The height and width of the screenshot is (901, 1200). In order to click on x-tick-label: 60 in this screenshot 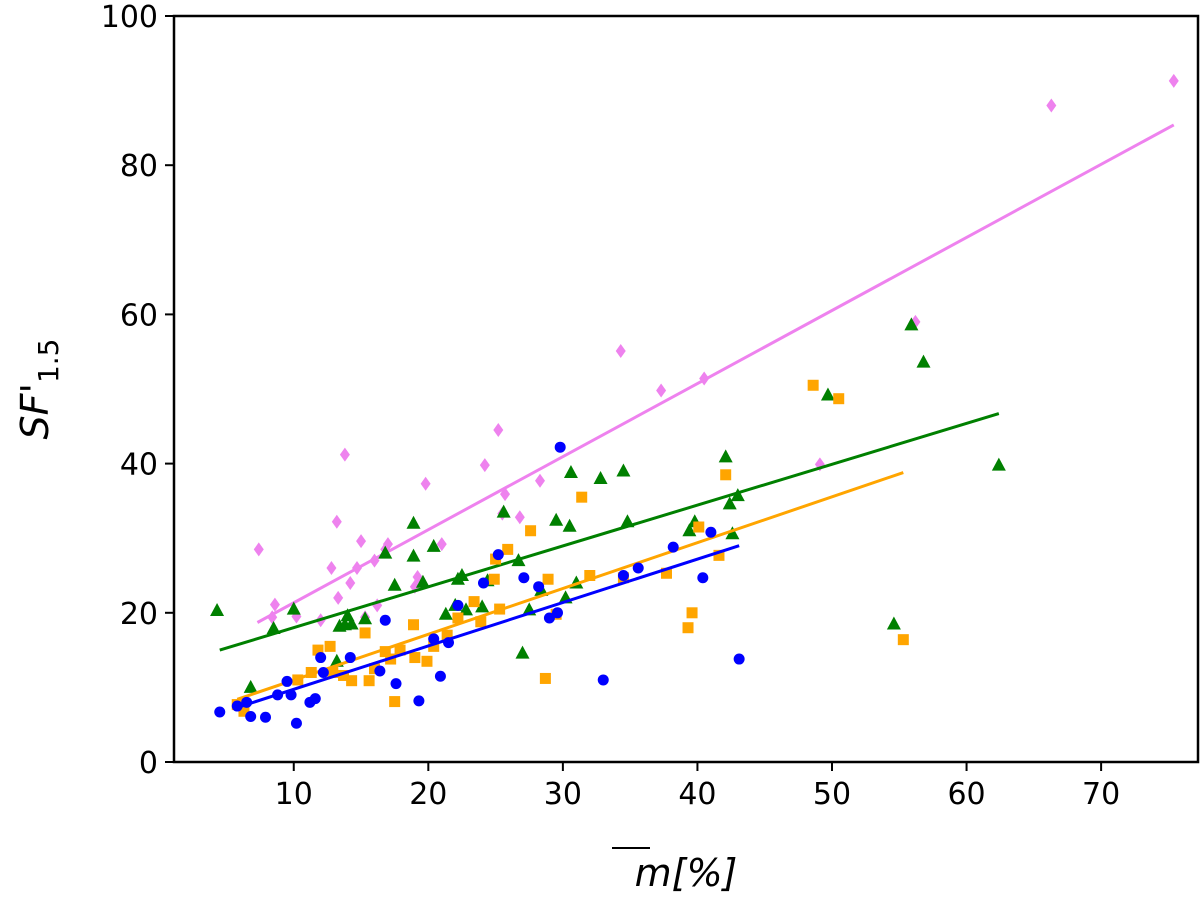, I will do `click(966, 794)`.